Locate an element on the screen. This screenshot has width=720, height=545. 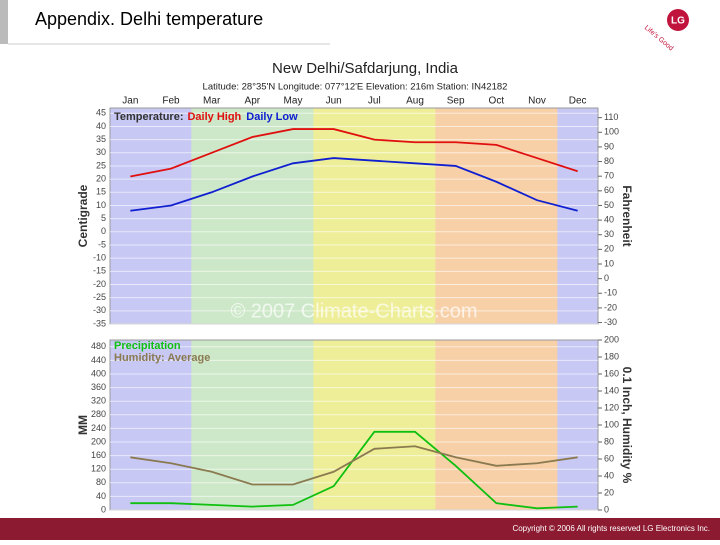
y2-tick-label: 30 is located at coordinates (609, 234).